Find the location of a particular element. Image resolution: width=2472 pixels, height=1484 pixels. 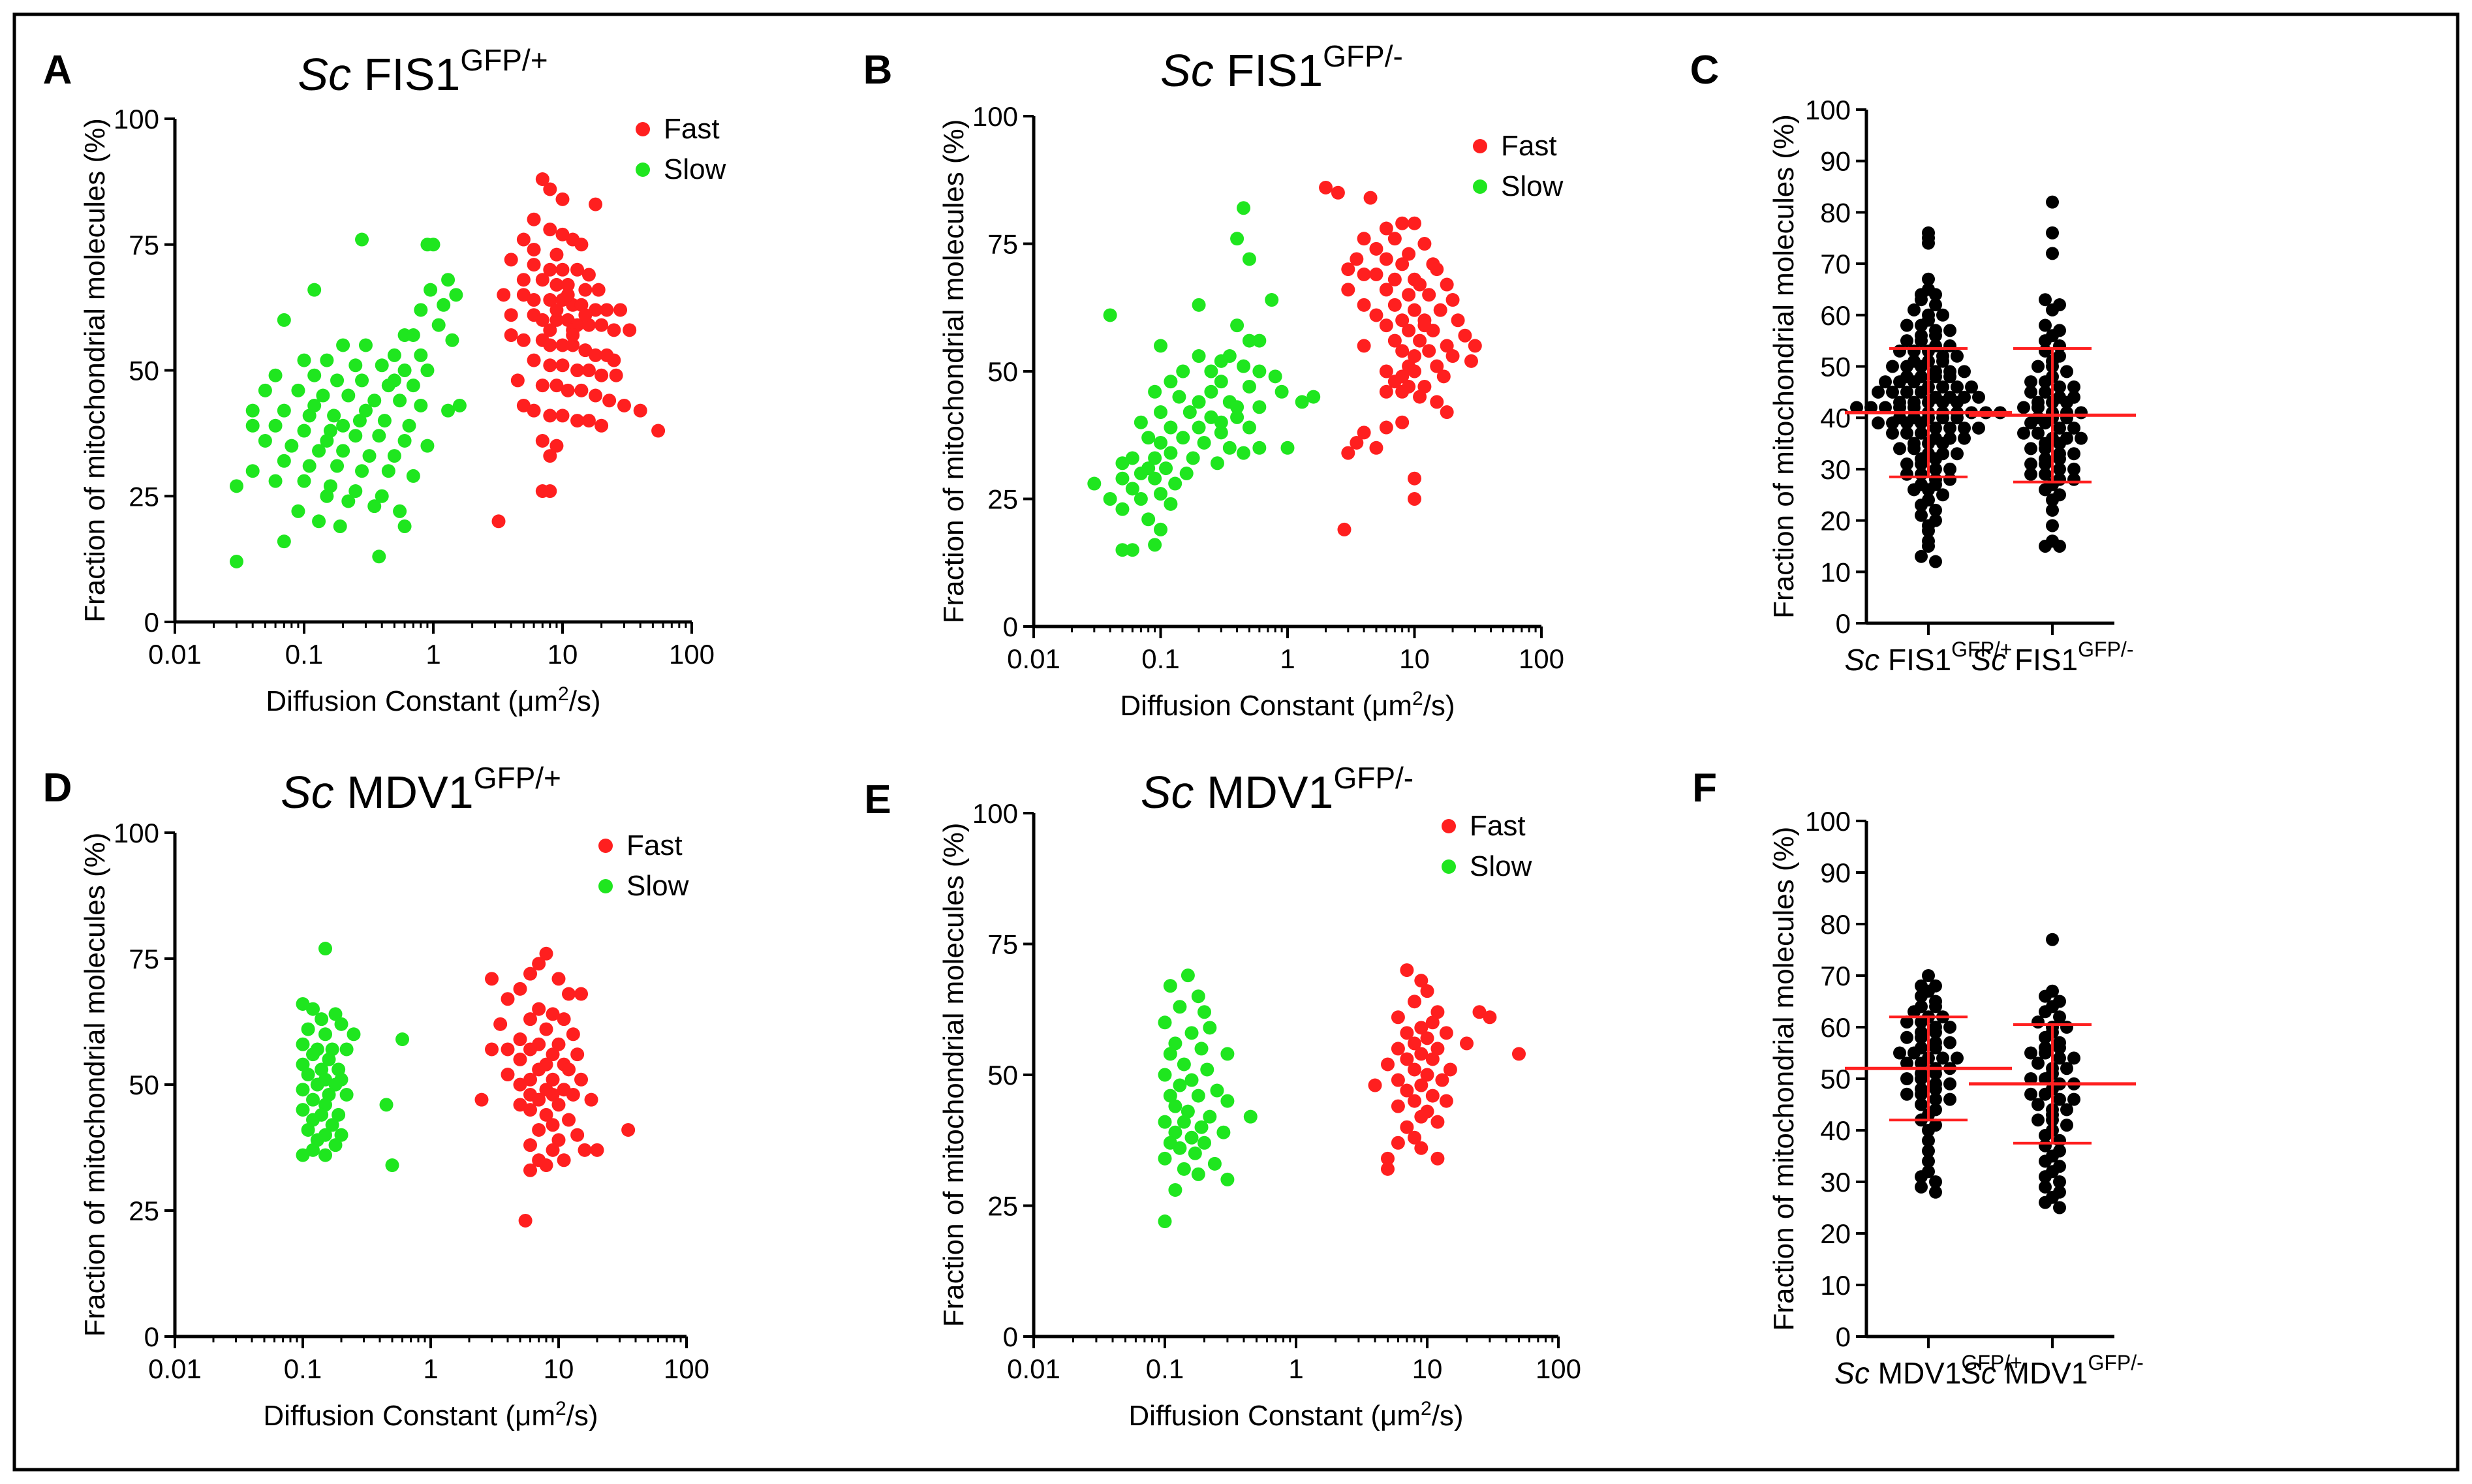

series-slow is located at coordinates (1204, 379).